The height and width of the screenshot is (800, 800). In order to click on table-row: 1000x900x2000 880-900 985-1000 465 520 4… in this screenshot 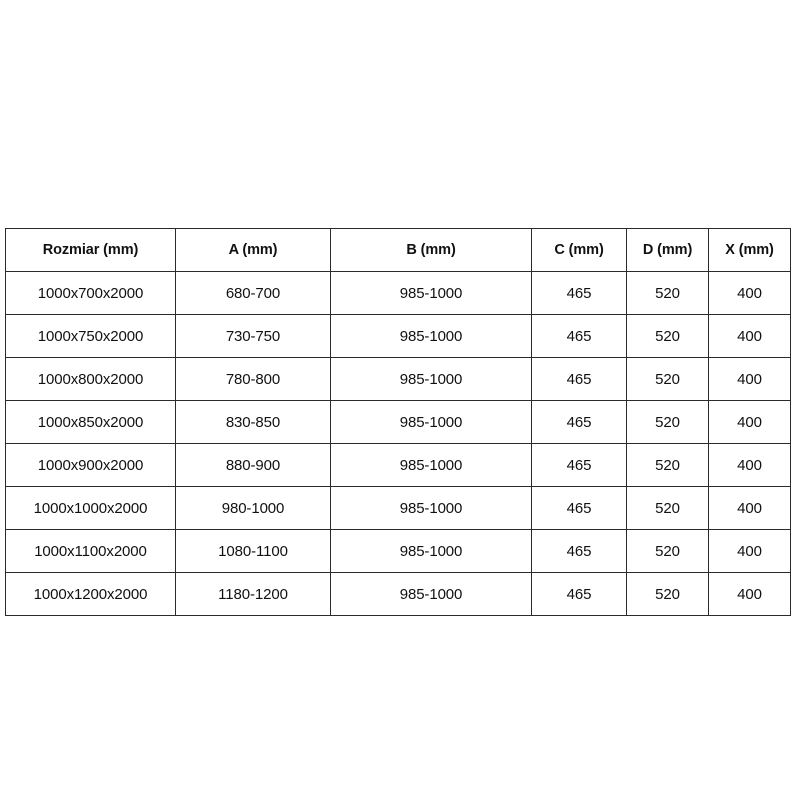, I will do `click(398, 465)`.